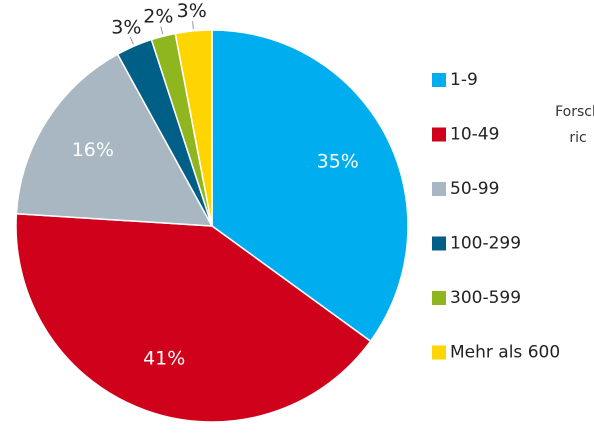 Image resolution: width=594 pixels, height=440 pixels. I want to click on data-label: 41%, so click(164, 358).